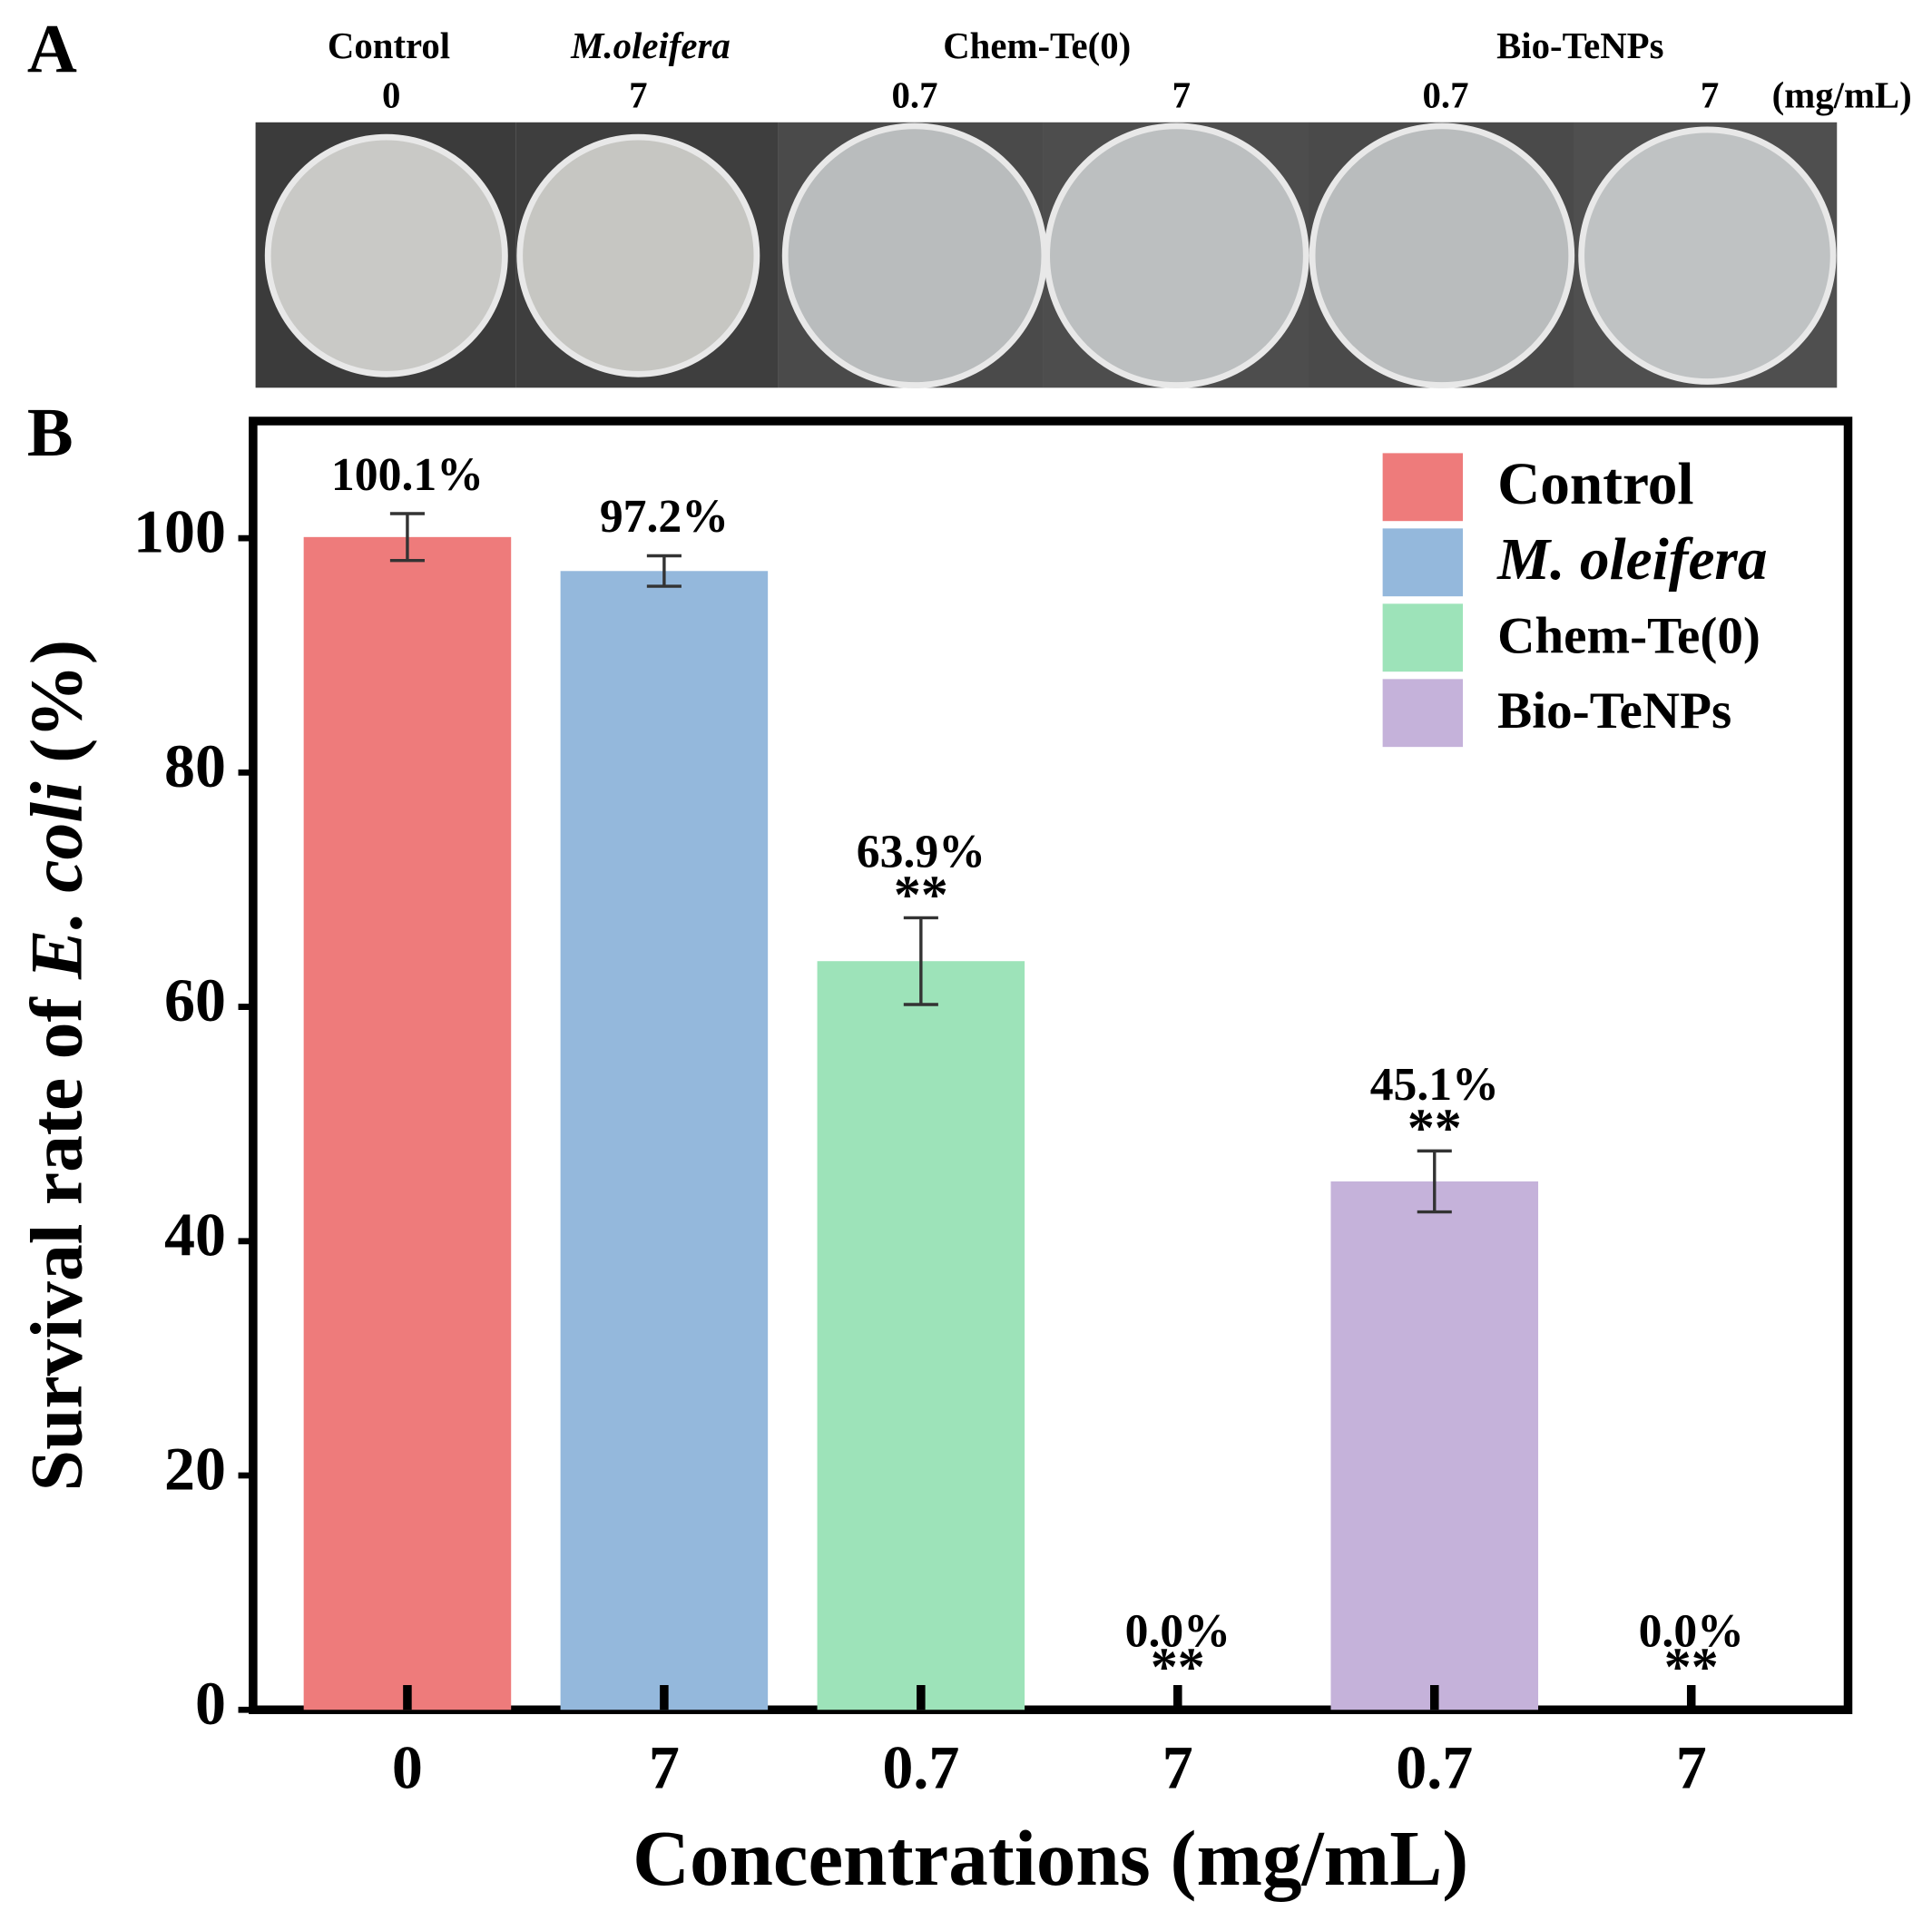 The width and height of the screenshot is (1932, 1921). I want to click on legend-label: M. oleifera, so click(1631, 560).